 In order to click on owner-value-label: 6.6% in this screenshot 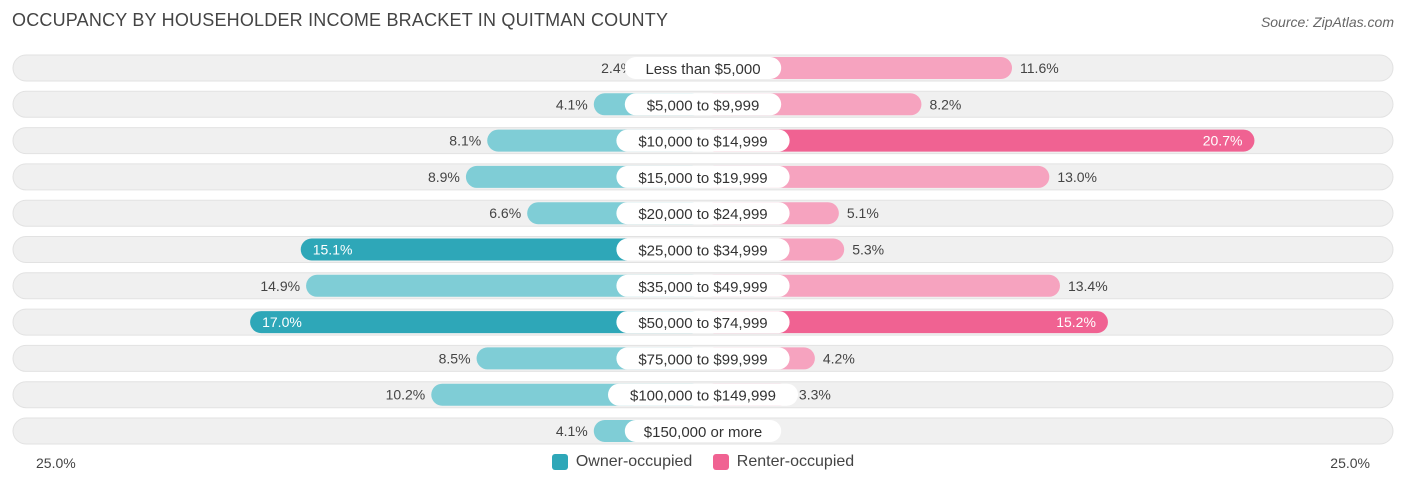, I will do `click(505, 213)`.